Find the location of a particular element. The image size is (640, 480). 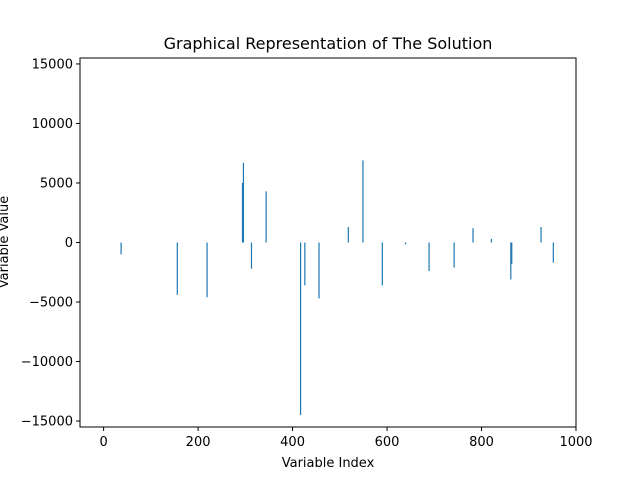

y-axis-label: Variable Value is located at coordinates (6, 242).